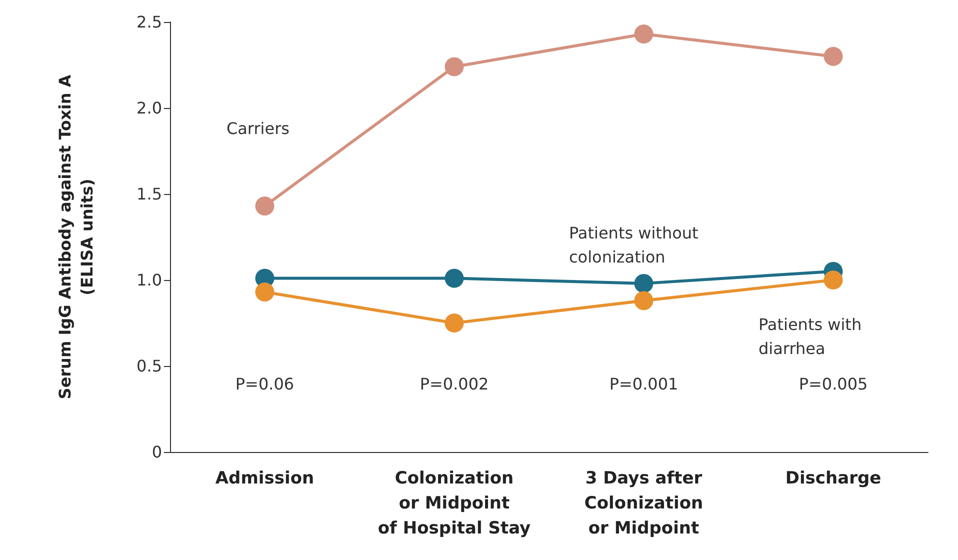 The width and height of the screenshot is (958, 560). What do you see at coordinates (833, 478) in the screenshot?
I see `x-tick-label: Discharge` at bounding box center [833, 478].